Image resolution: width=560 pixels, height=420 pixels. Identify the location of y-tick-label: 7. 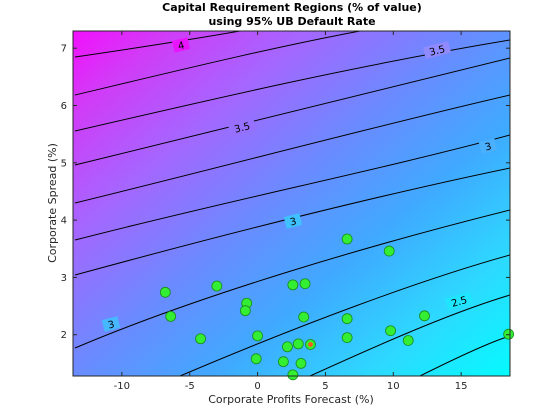
(64, 49).